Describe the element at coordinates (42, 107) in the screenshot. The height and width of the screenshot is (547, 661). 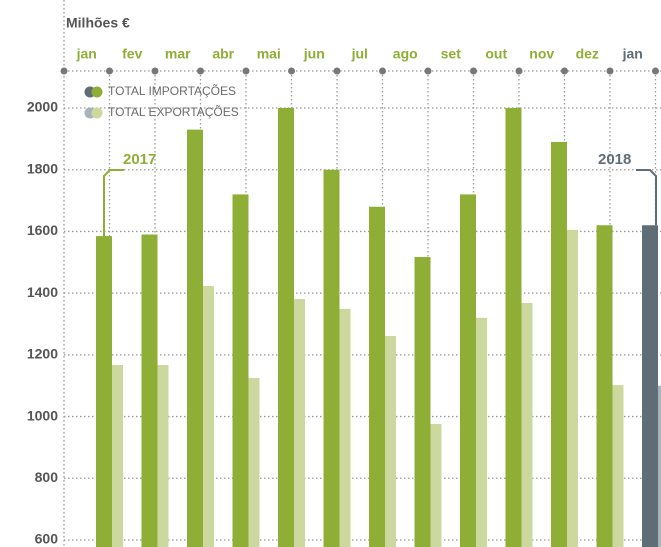
I see `y-tick-label: 2000` at that location.